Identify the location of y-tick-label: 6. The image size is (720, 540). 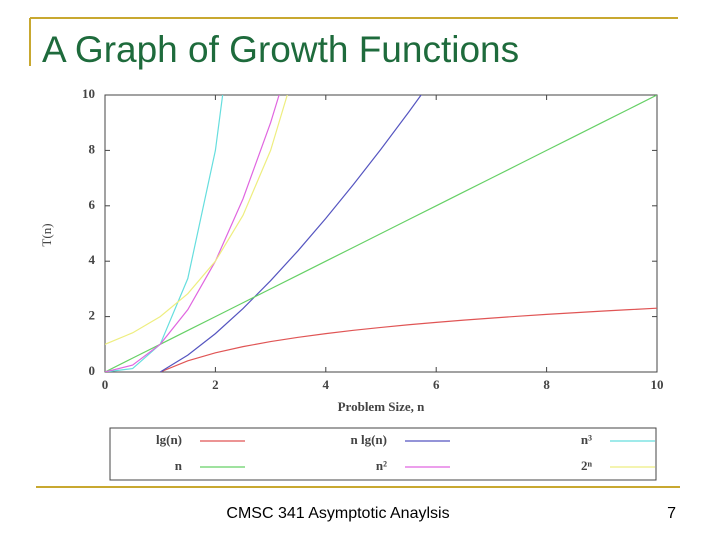
(92, 204).